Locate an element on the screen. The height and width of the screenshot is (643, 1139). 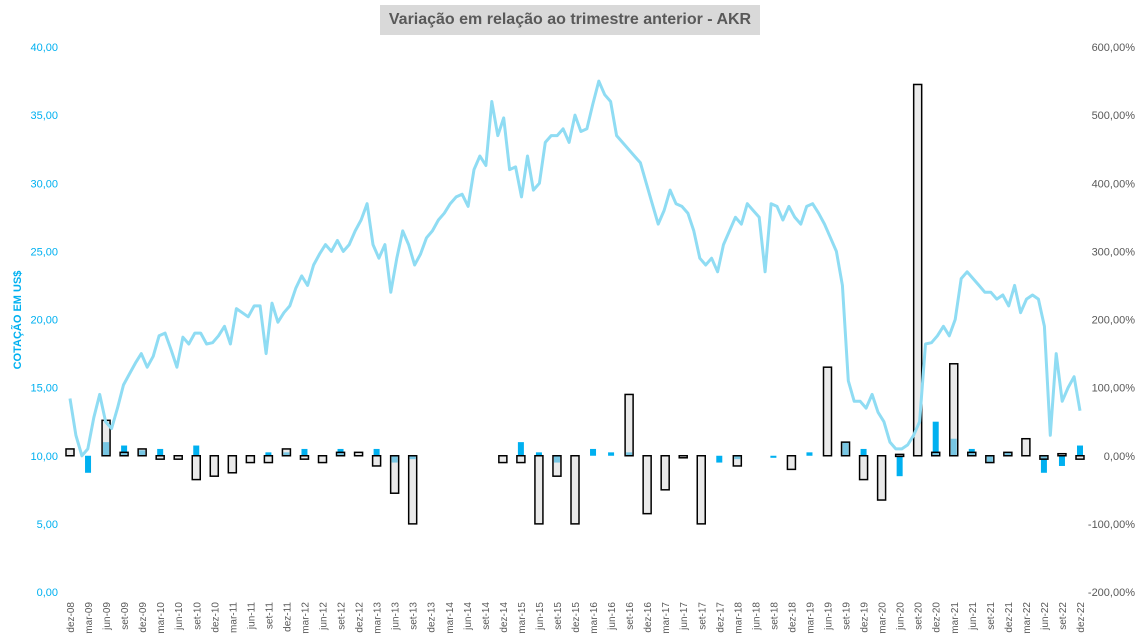
y-right-tick-label: 300,00% is located at coordinates (1114, 252).